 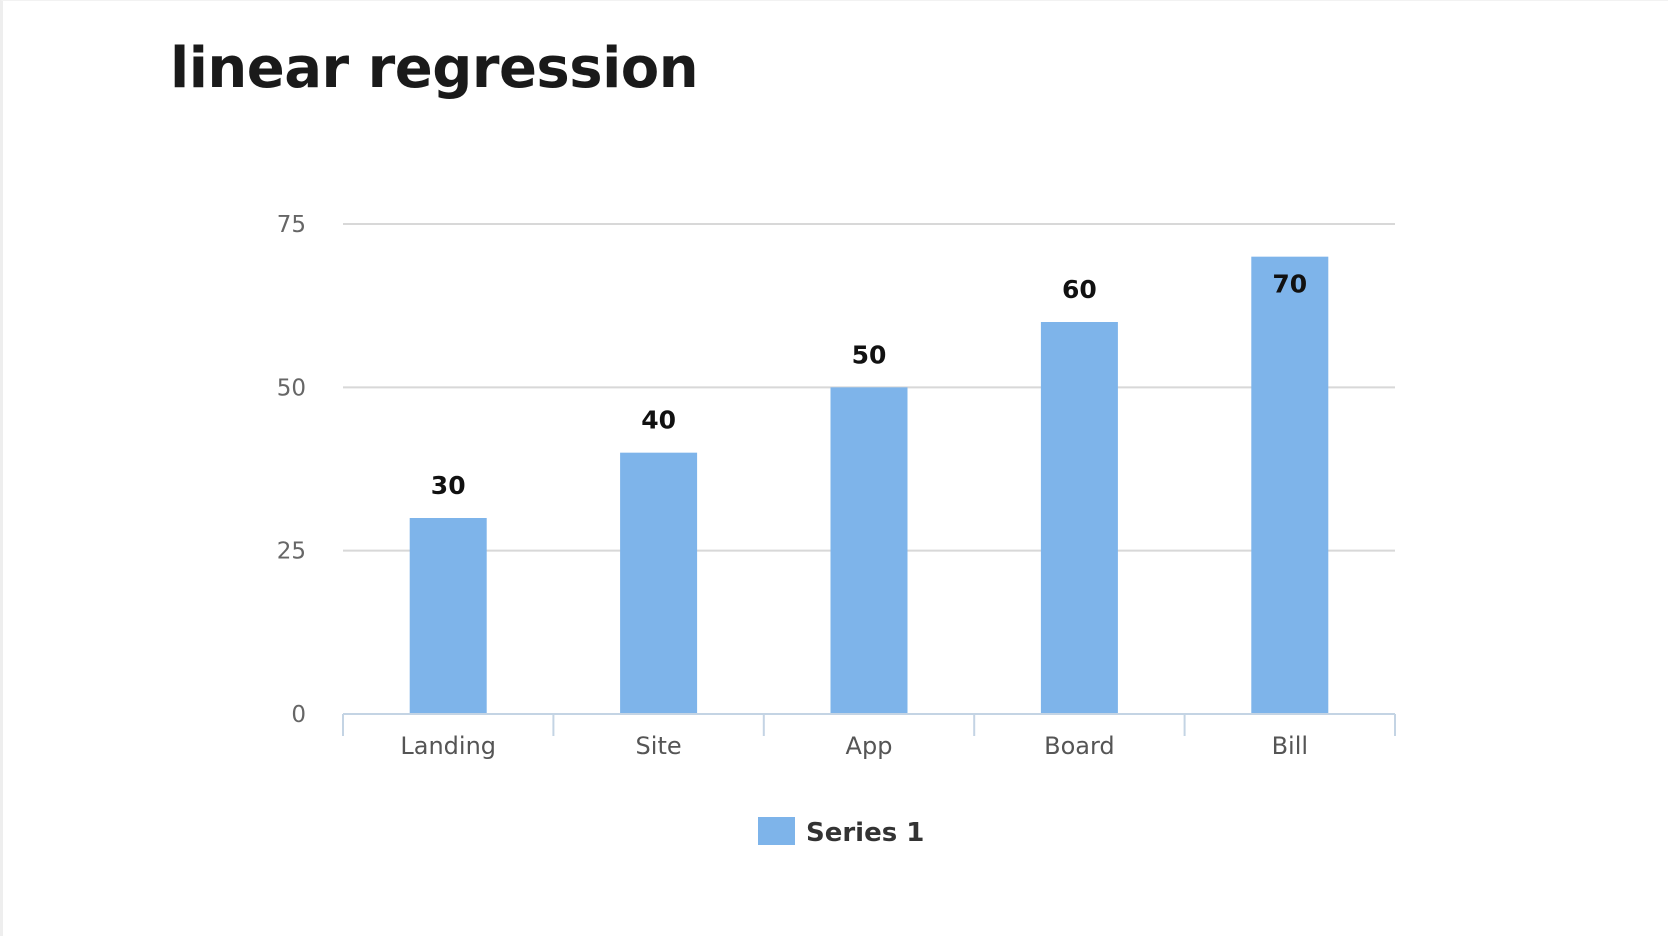 I want to click on bar-site, so click(x=659, y=583).